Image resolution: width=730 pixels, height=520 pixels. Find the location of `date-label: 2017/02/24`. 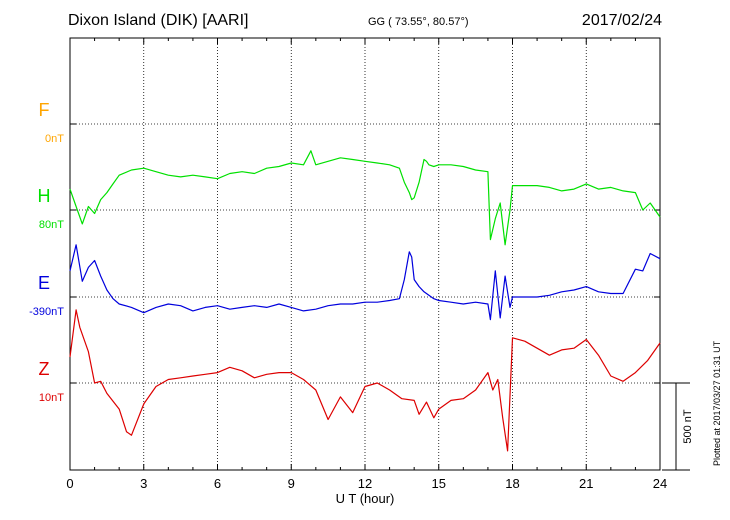

date-label: 2017/02/24 is located at coordinates (621, 20).